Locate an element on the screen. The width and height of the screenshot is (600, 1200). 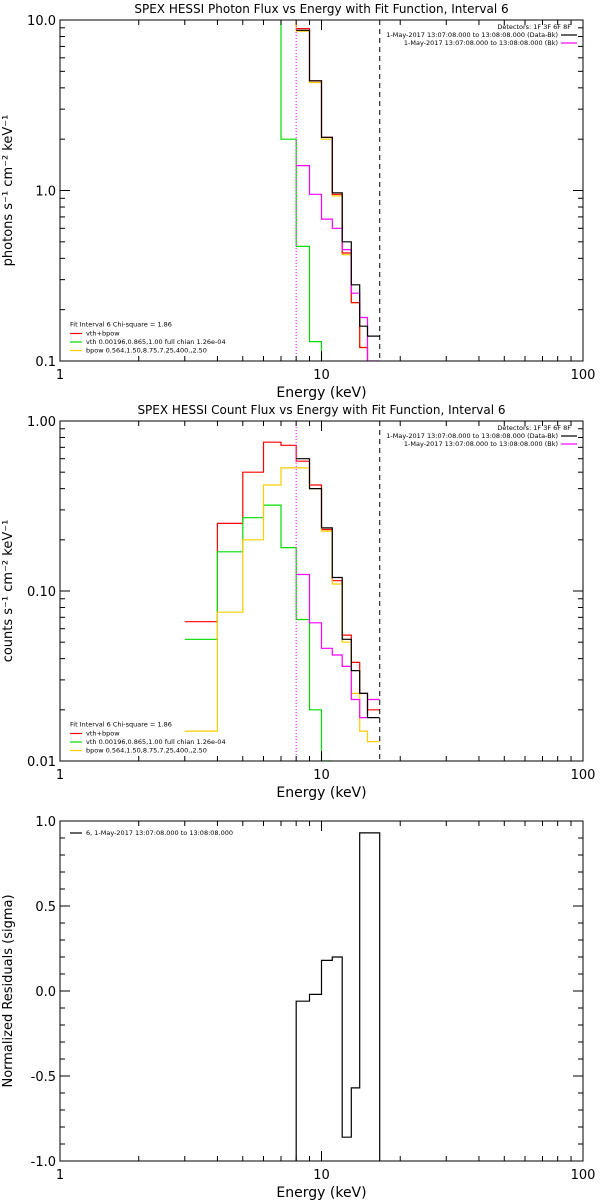
y-tick-label: 0.5 is located at coordinates (45, 907).